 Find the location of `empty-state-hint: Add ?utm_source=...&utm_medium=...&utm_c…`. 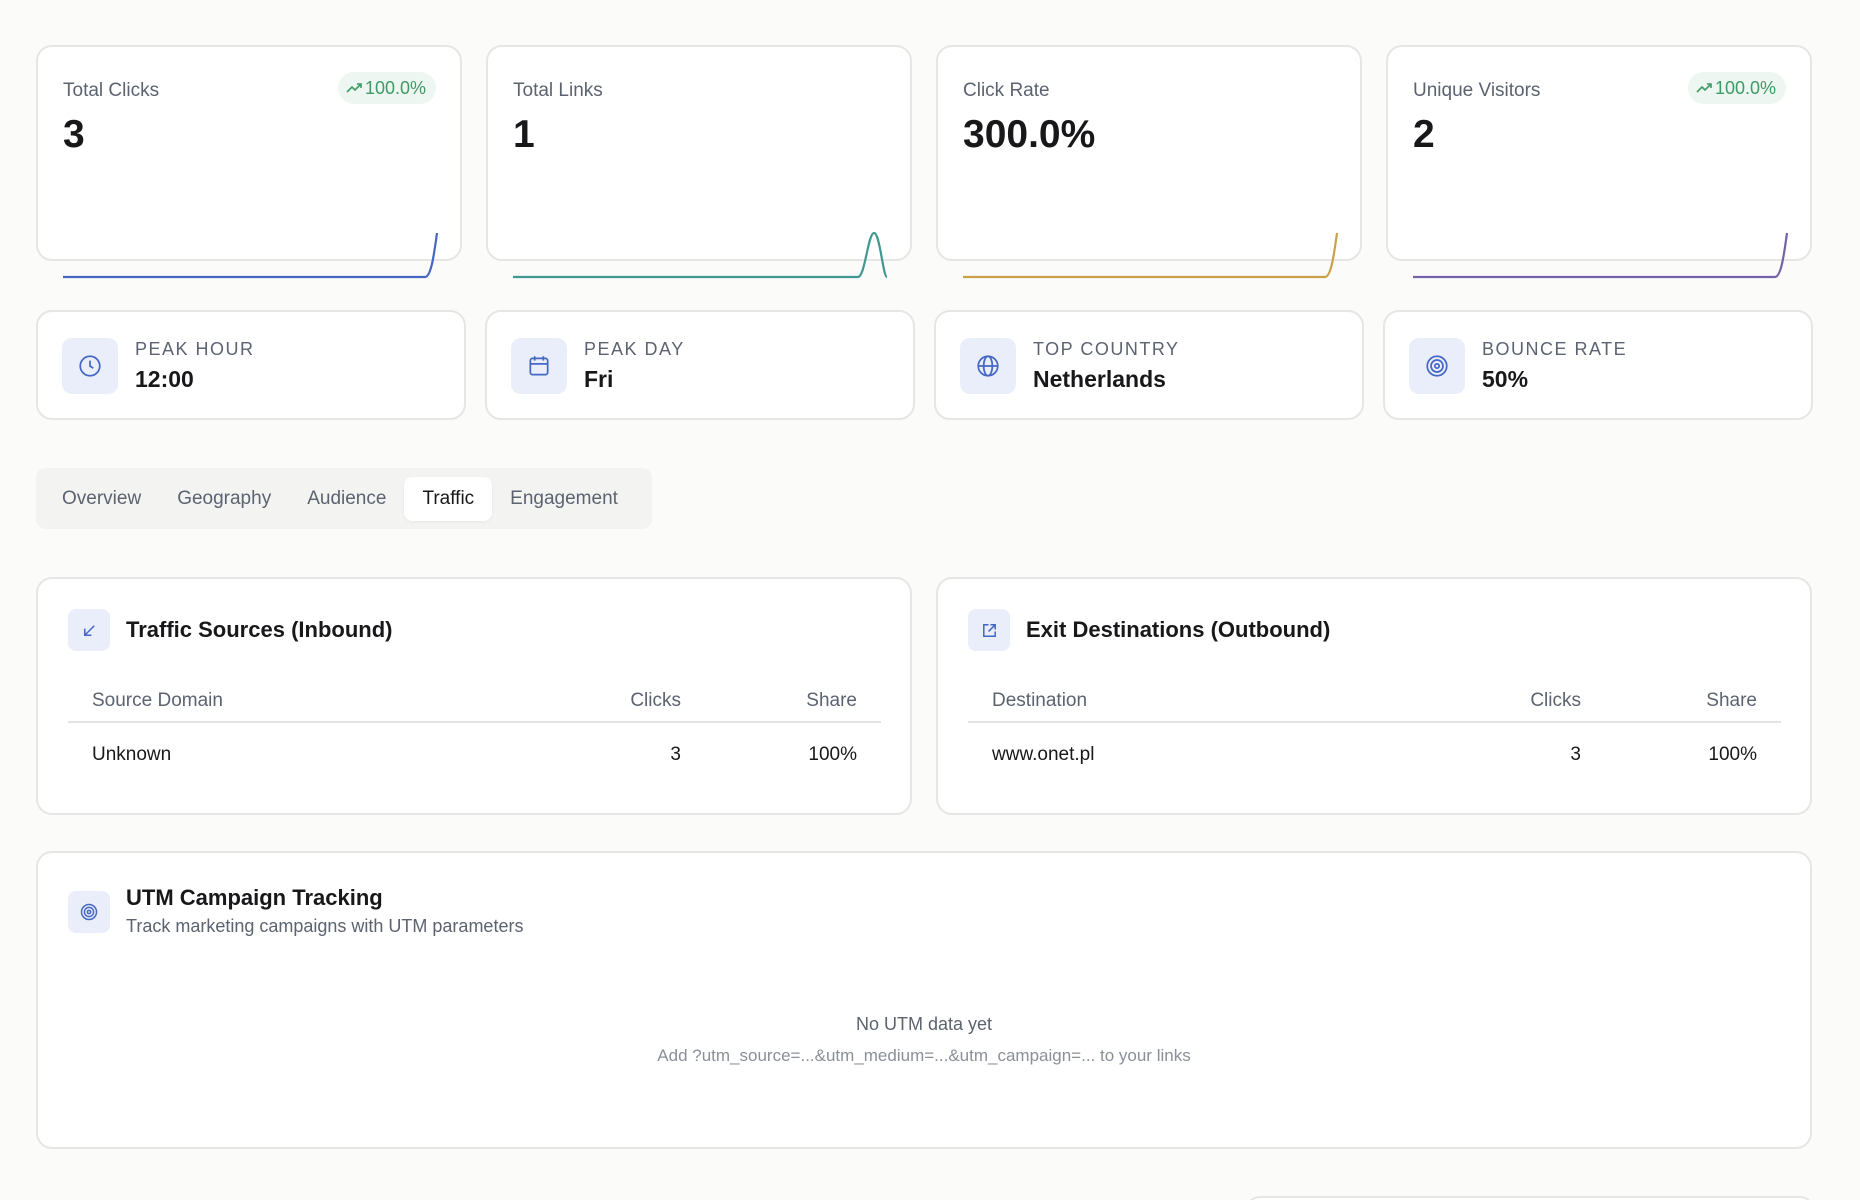

empty-state-hint: Add ?utm_source=...&utm_medium=...&utm_c… is located at coordinates (924, 1055).